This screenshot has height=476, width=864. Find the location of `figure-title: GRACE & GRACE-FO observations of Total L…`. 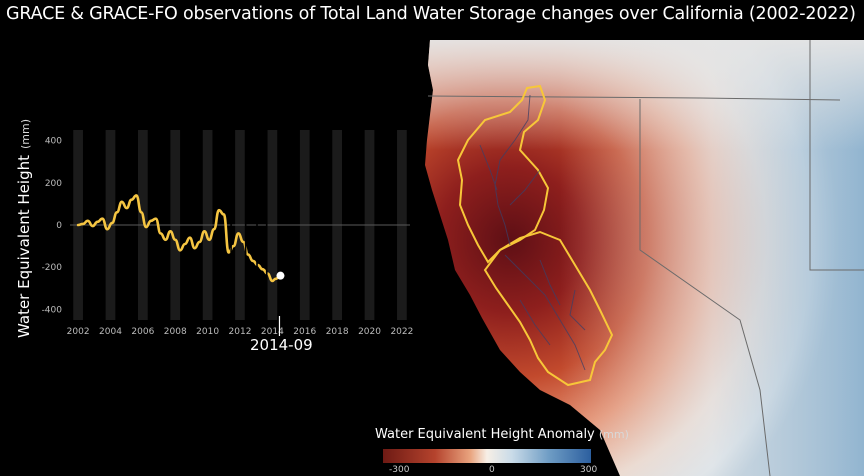

figure-title: GRACE & GRACE-FO observations of Total L… is located at coordinates (431, 14).